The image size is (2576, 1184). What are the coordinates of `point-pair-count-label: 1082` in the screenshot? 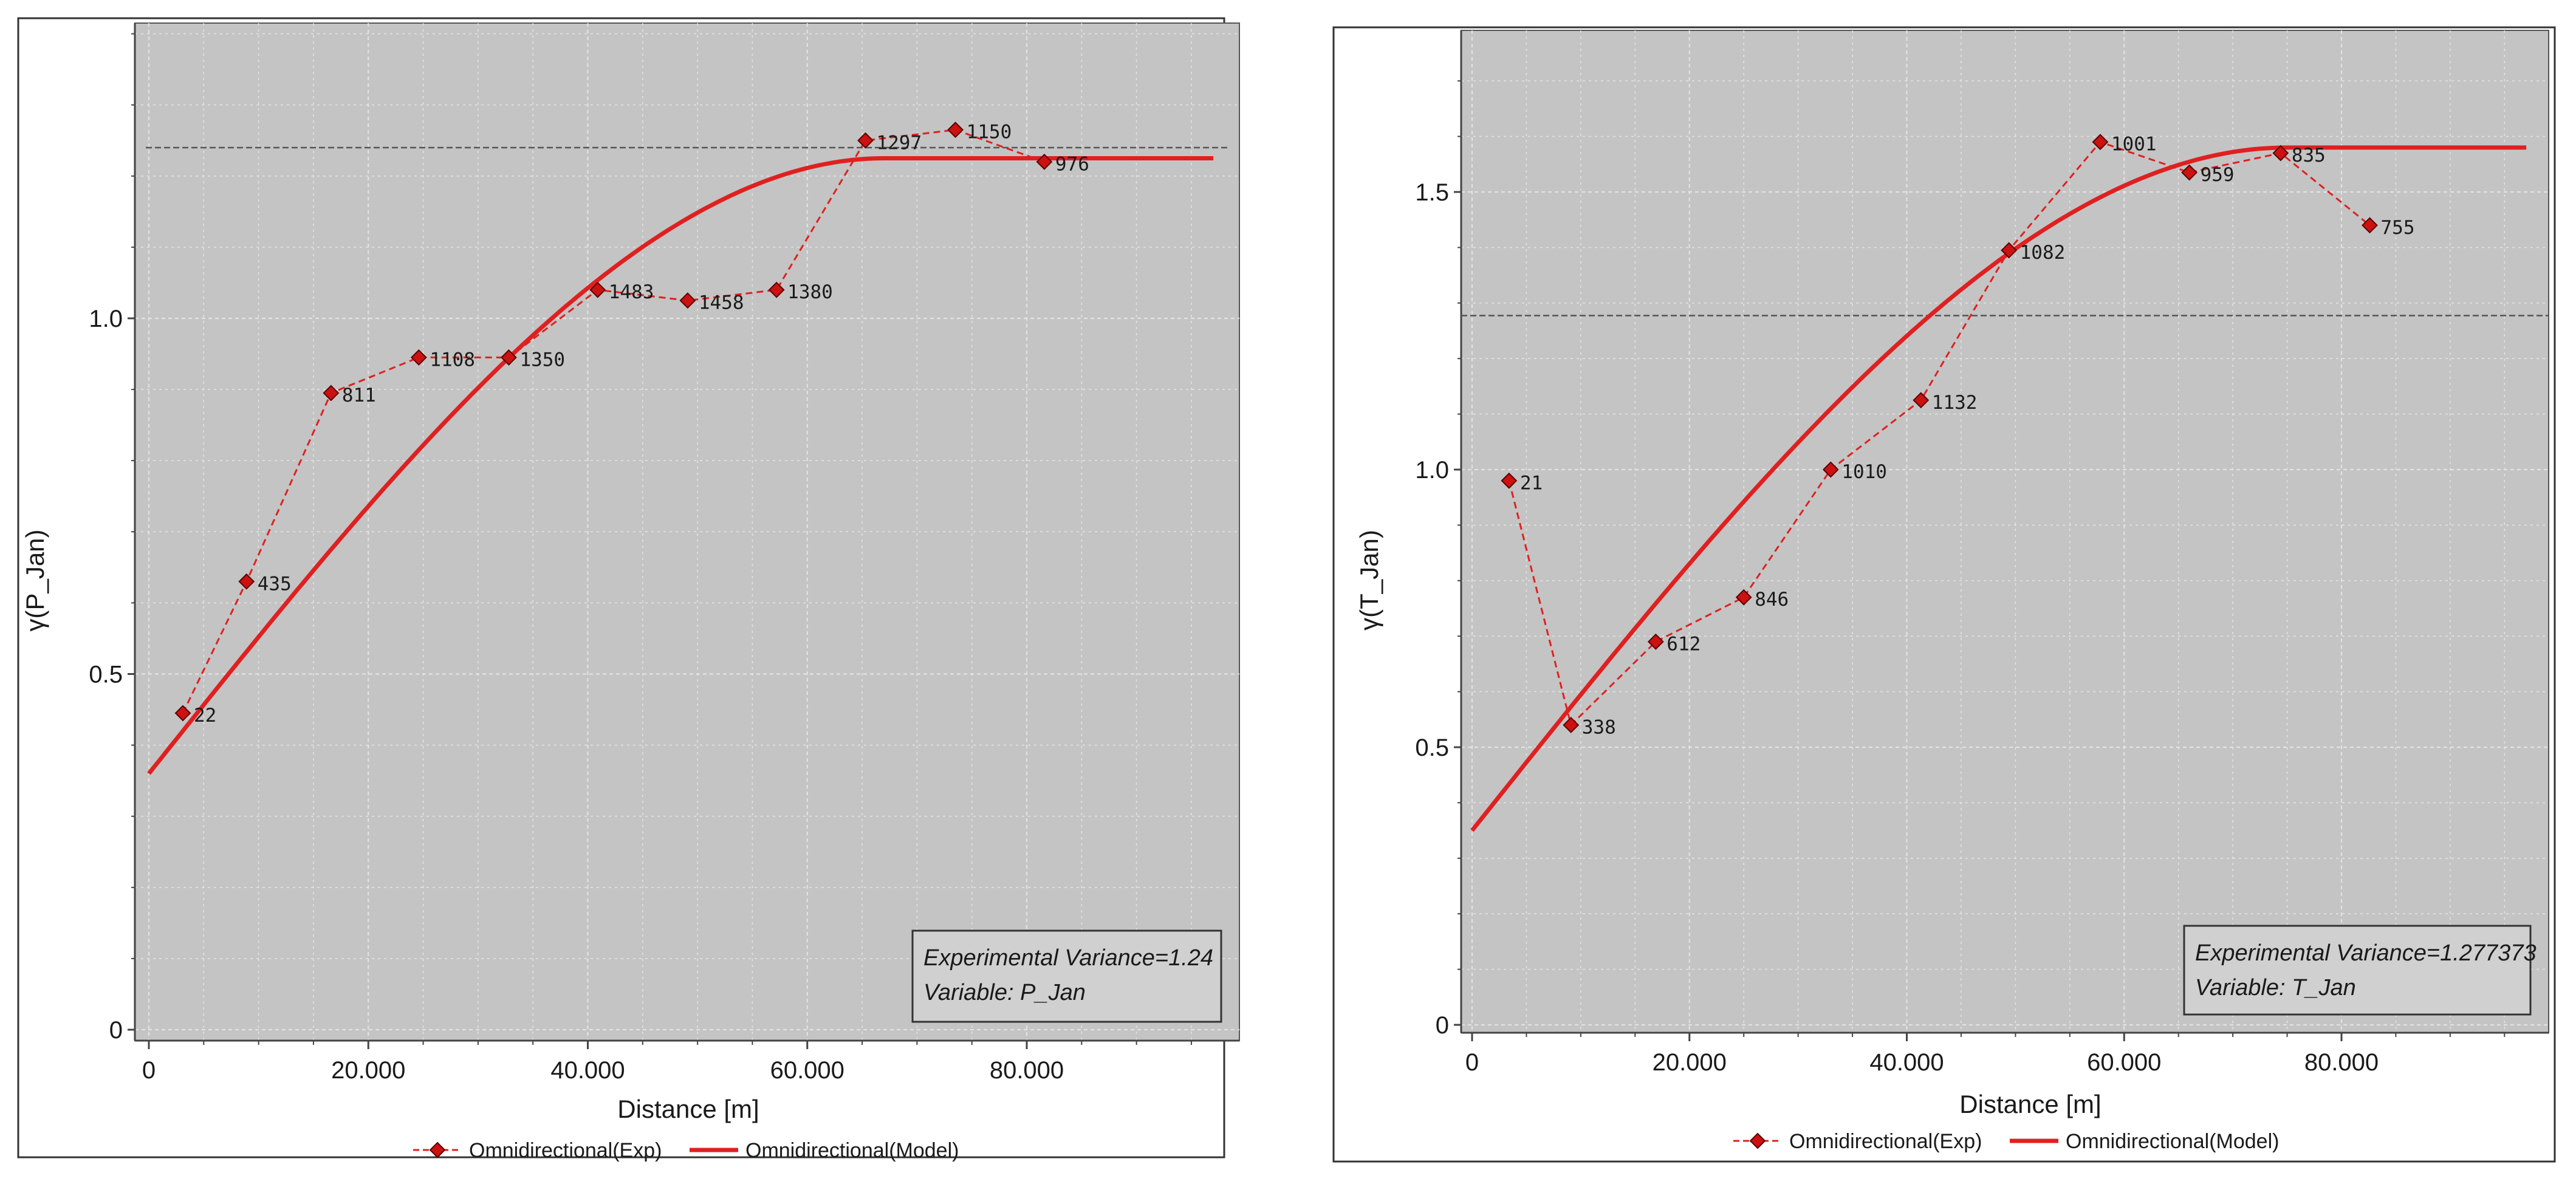 It's located at (2043, 253).